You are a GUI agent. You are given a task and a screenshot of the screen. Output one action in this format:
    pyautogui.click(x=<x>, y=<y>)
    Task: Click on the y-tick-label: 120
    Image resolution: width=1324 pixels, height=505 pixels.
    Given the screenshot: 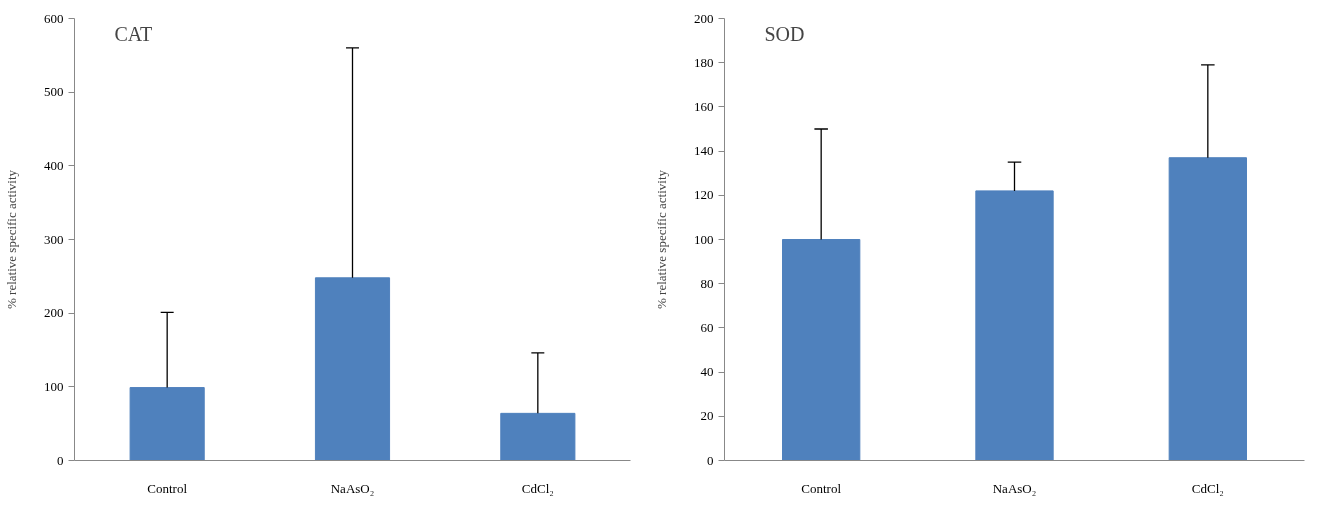 What is the action you would take?
    pyautogui.click(x=704, y=195)
    